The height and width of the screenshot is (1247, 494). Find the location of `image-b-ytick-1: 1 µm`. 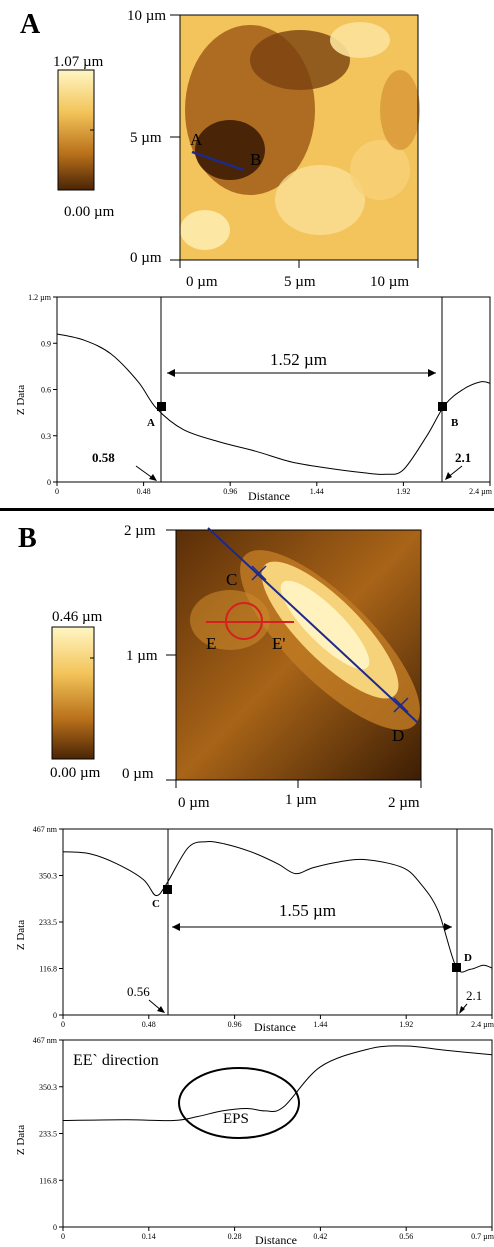

image-b-ytick-1: 1 µm is located at coordinates (142, 656).